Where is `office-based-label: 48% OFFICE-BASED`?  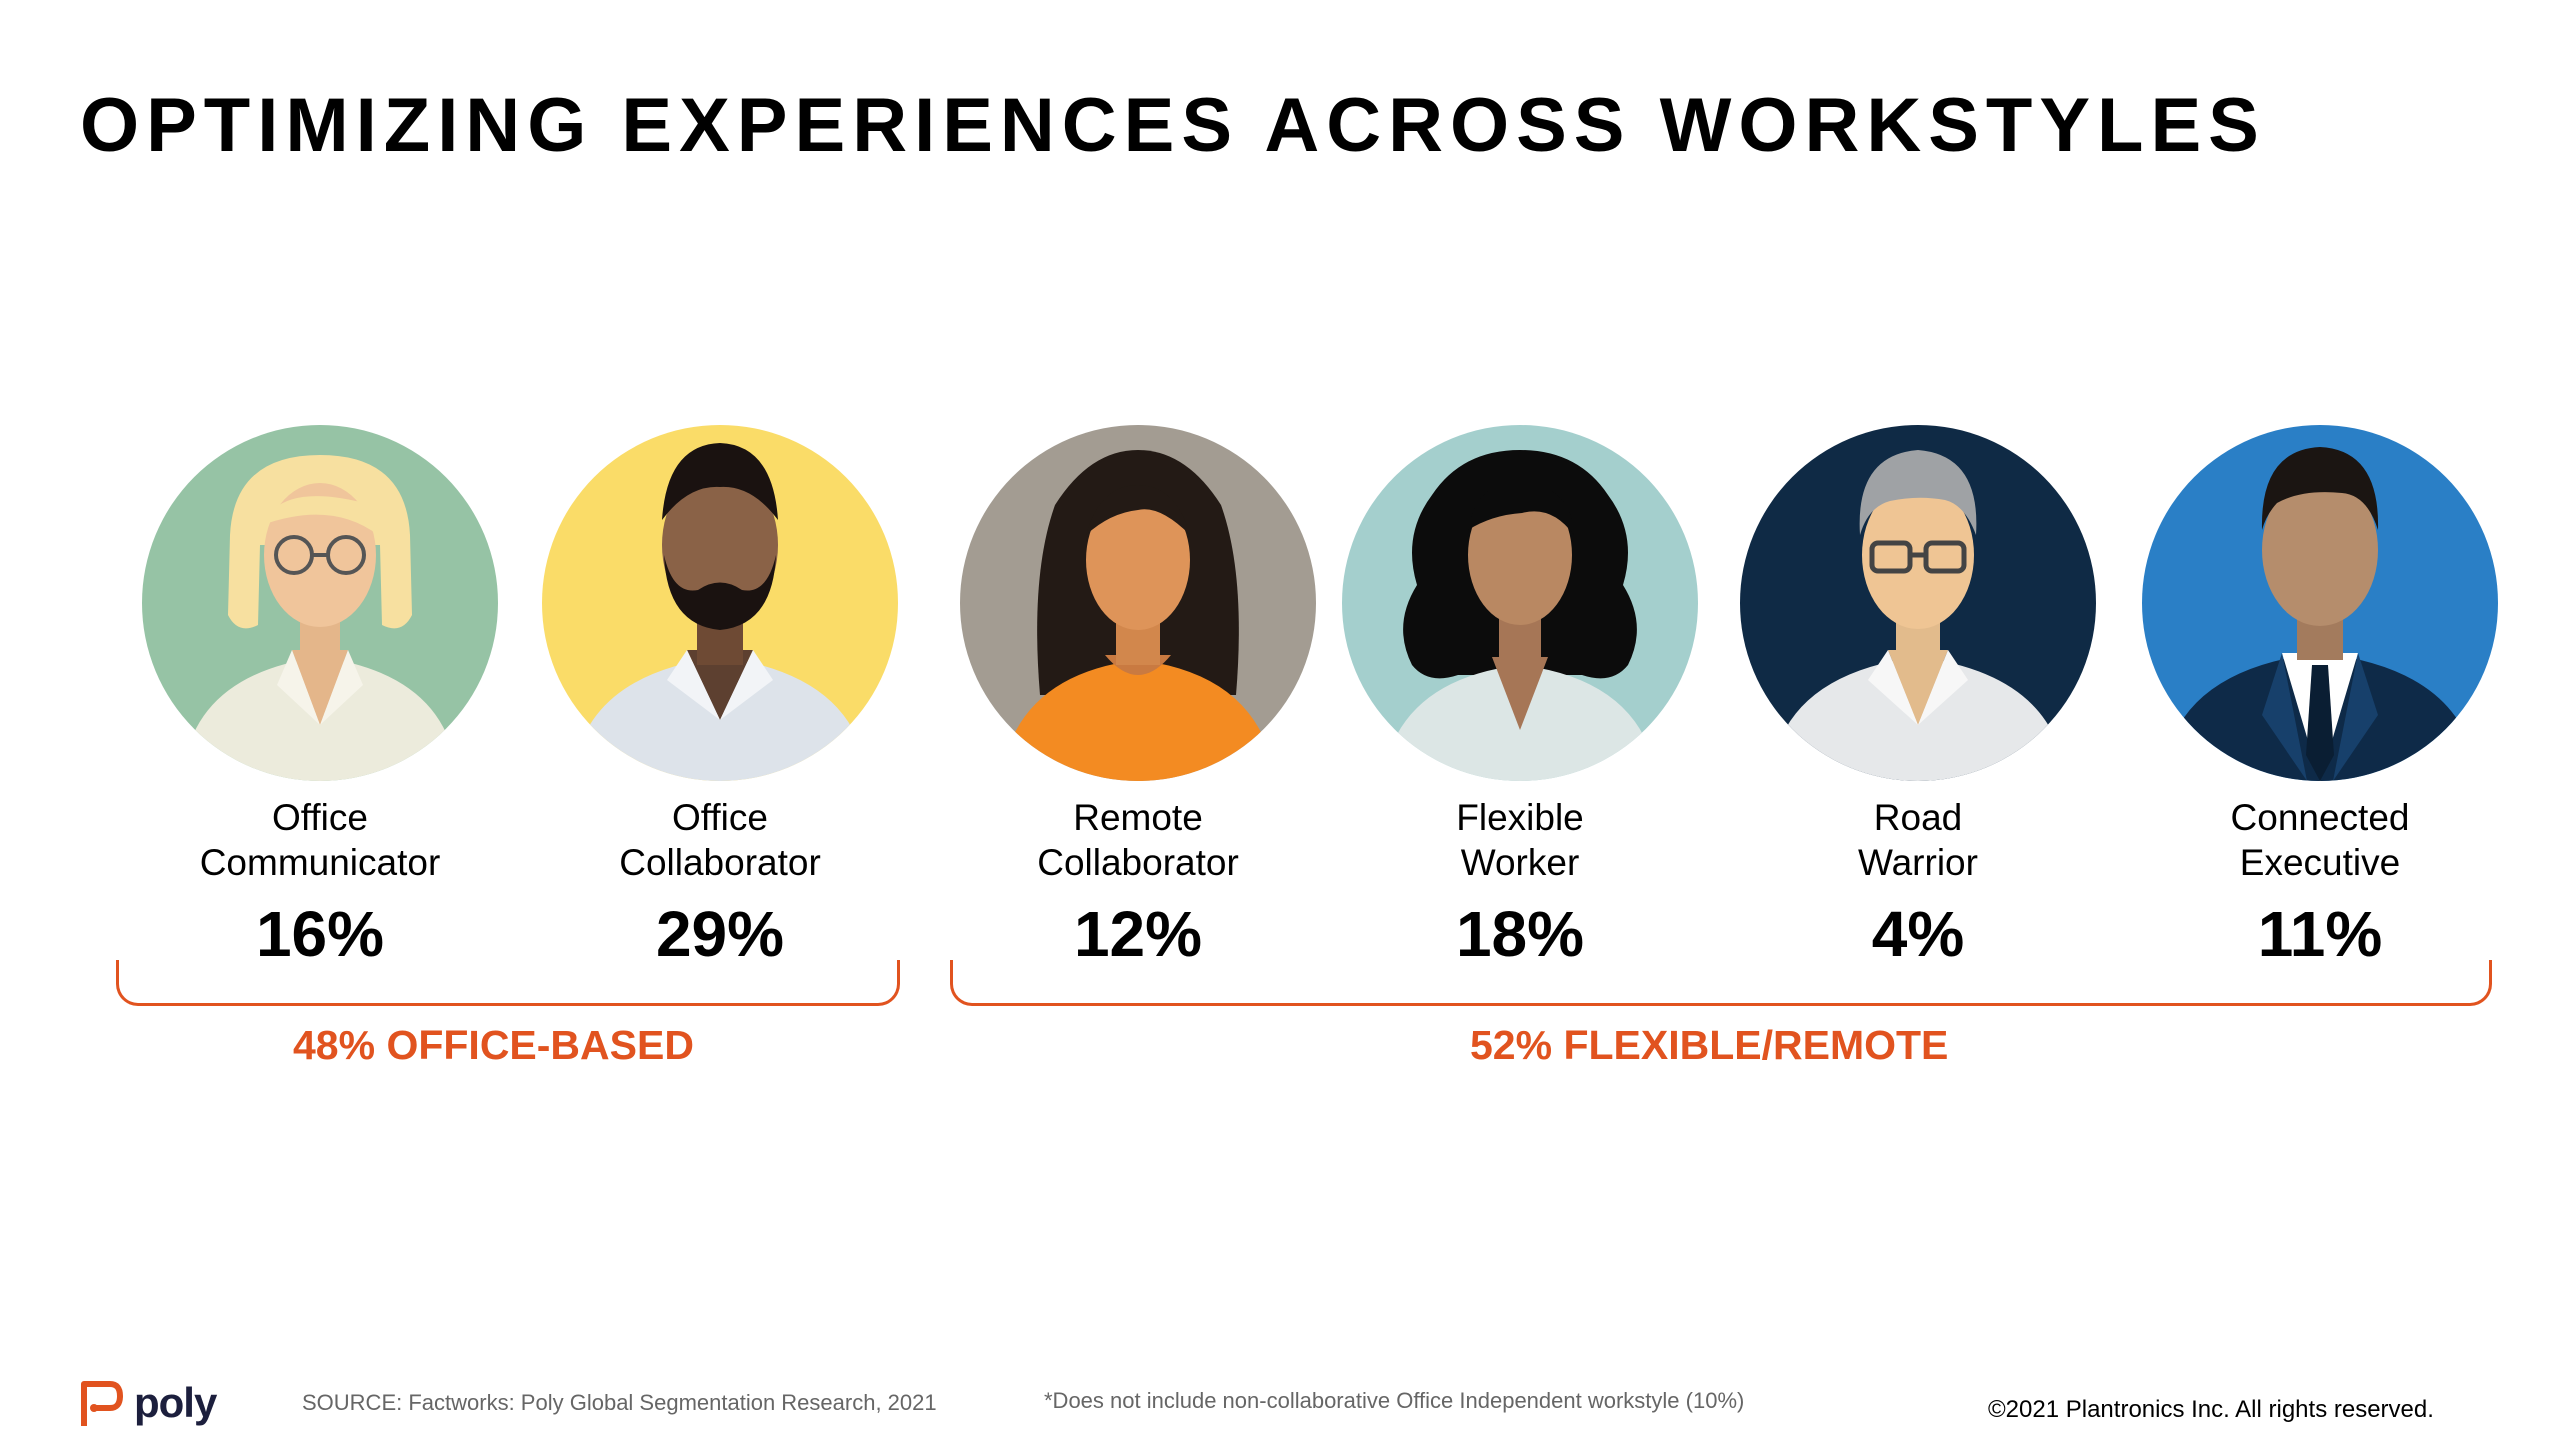 office-based-label: 48% OFFICE-BASED is located at coordinates (493, 1045).